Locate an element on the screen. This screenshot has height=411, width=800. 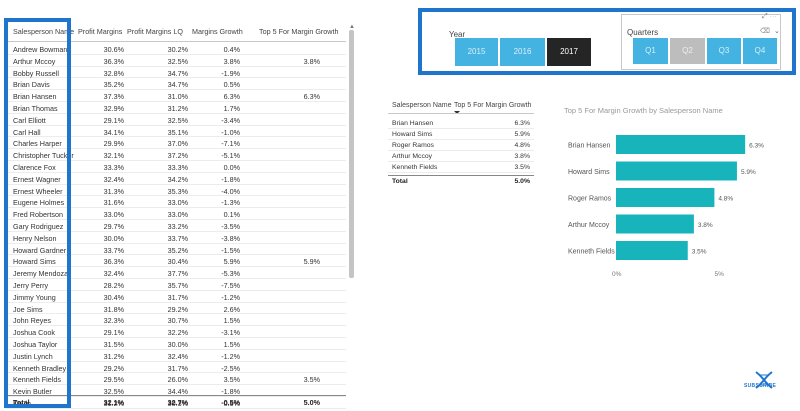
data-label: 5.9% is located at coordinates (748, 172).